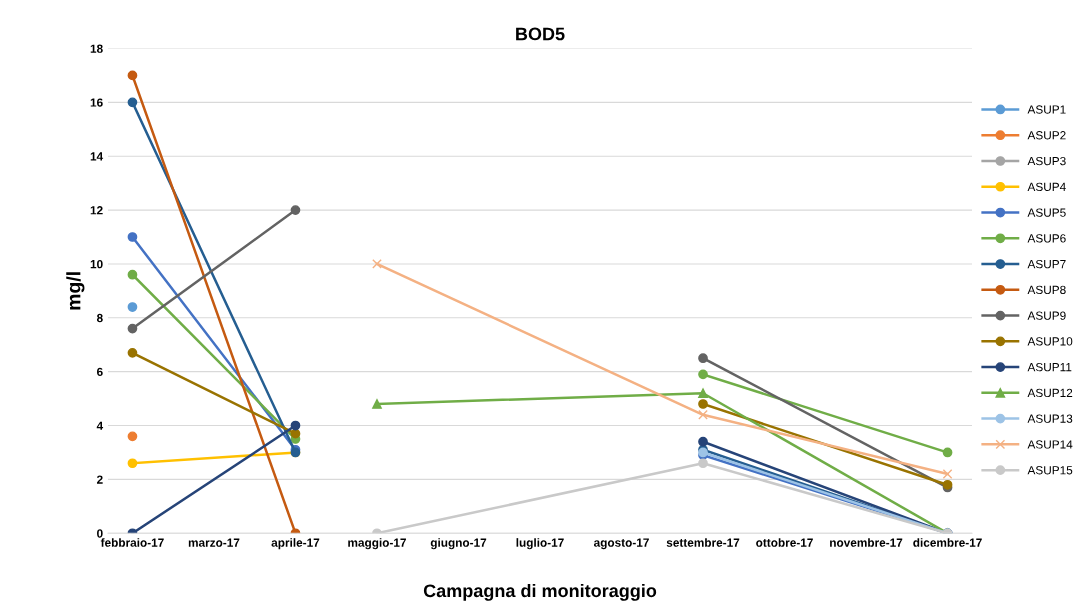 This screenshot has width=1080, height=606. What do you see at coordinates (1050, 341) in the screenshot?
I see `legend-label: ASUP10` at bounding box center [1050, 341].